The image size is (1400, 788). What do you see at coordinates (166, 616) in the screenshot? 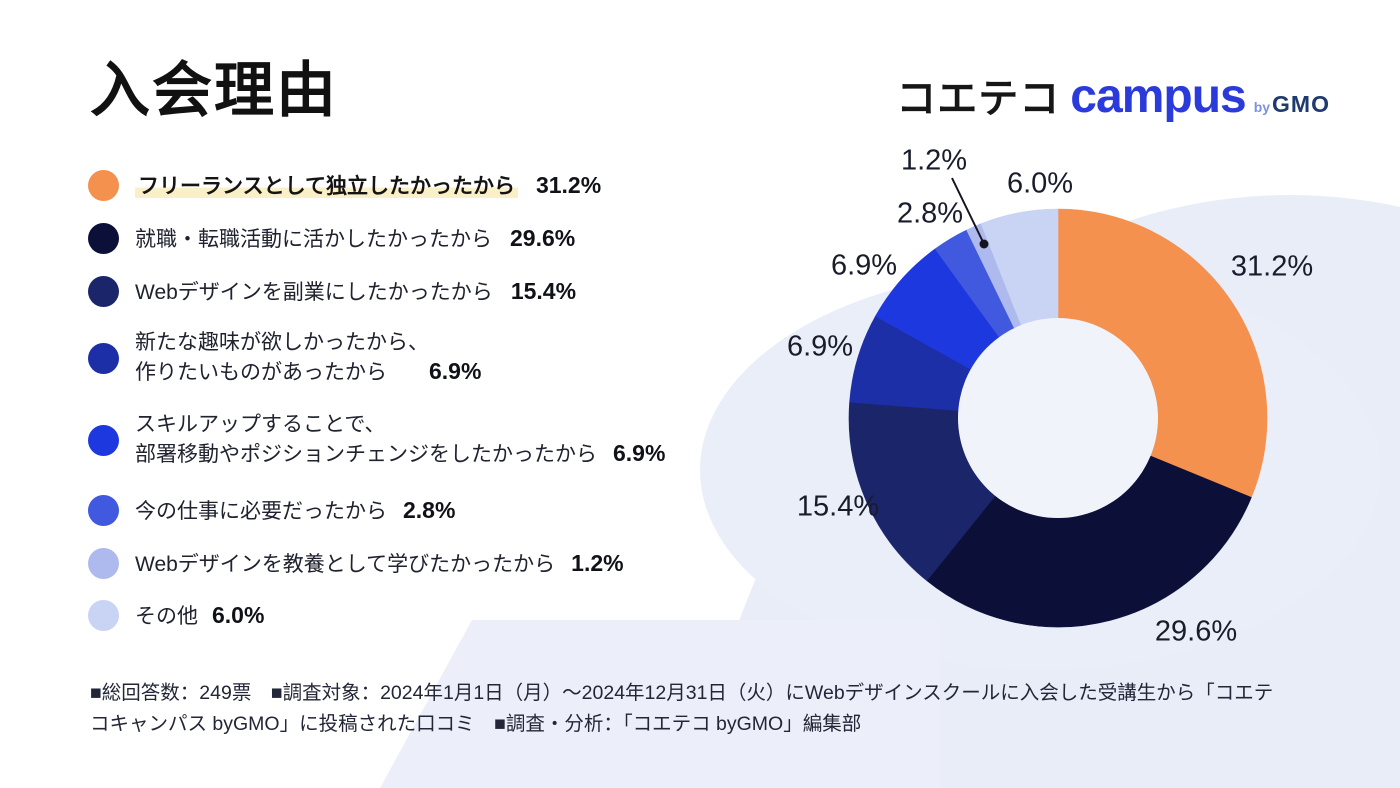
I see `legend-label-text: その他` at bounding box center [166, 616].